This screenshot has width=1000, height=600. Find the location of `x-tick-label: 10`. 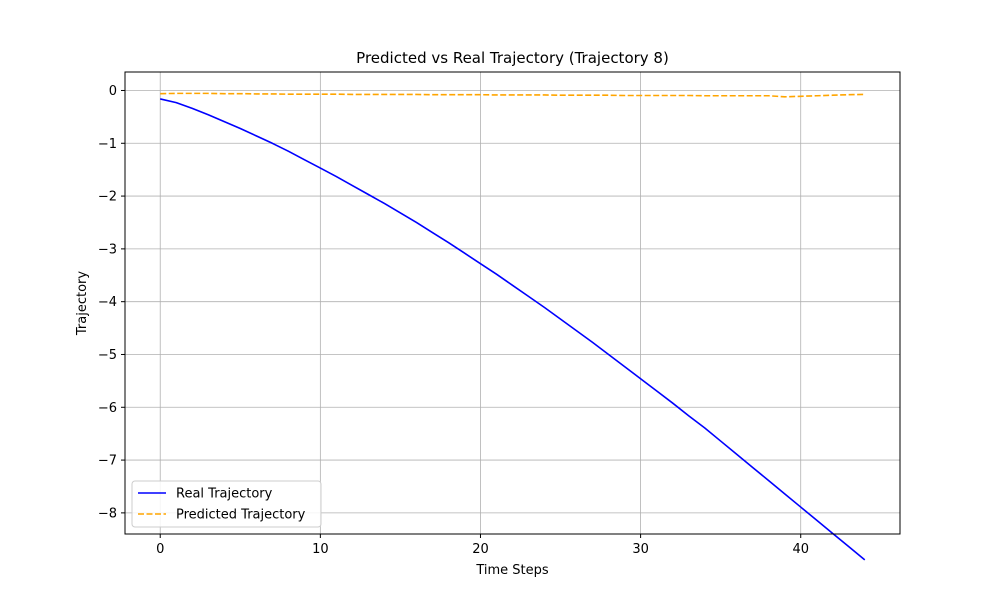

x-tick-label: 10 is located at coordinates (320, 549).